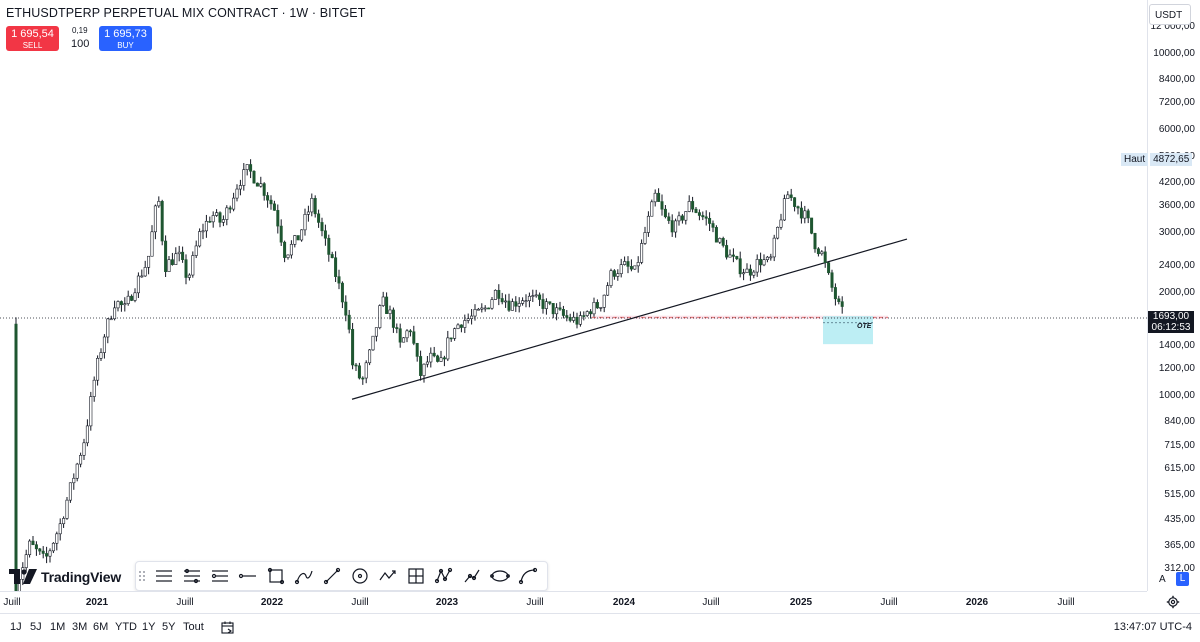  Describe the element at coordinates (1157, 159) in the screenshot. I see `high-marker: Haut 4872,65` at that location.